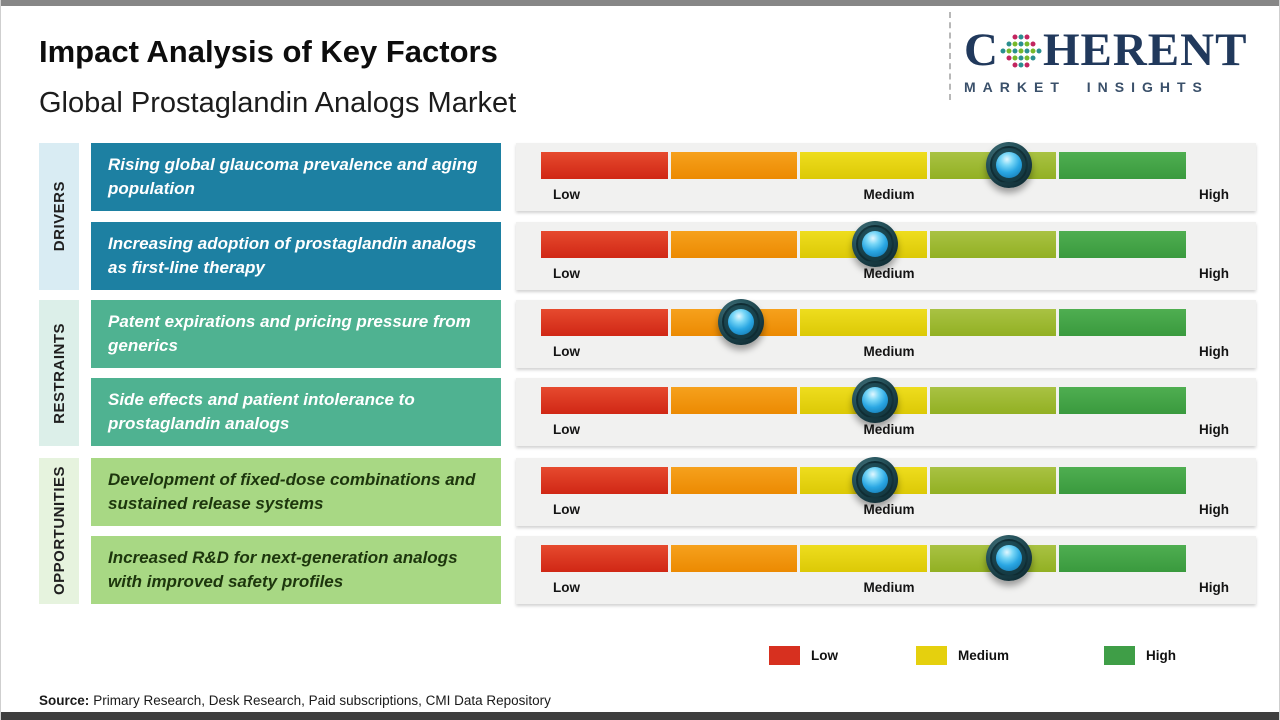  I want to click on logo-tagline: MARKET INSIGHTS, so click(1086, 87).